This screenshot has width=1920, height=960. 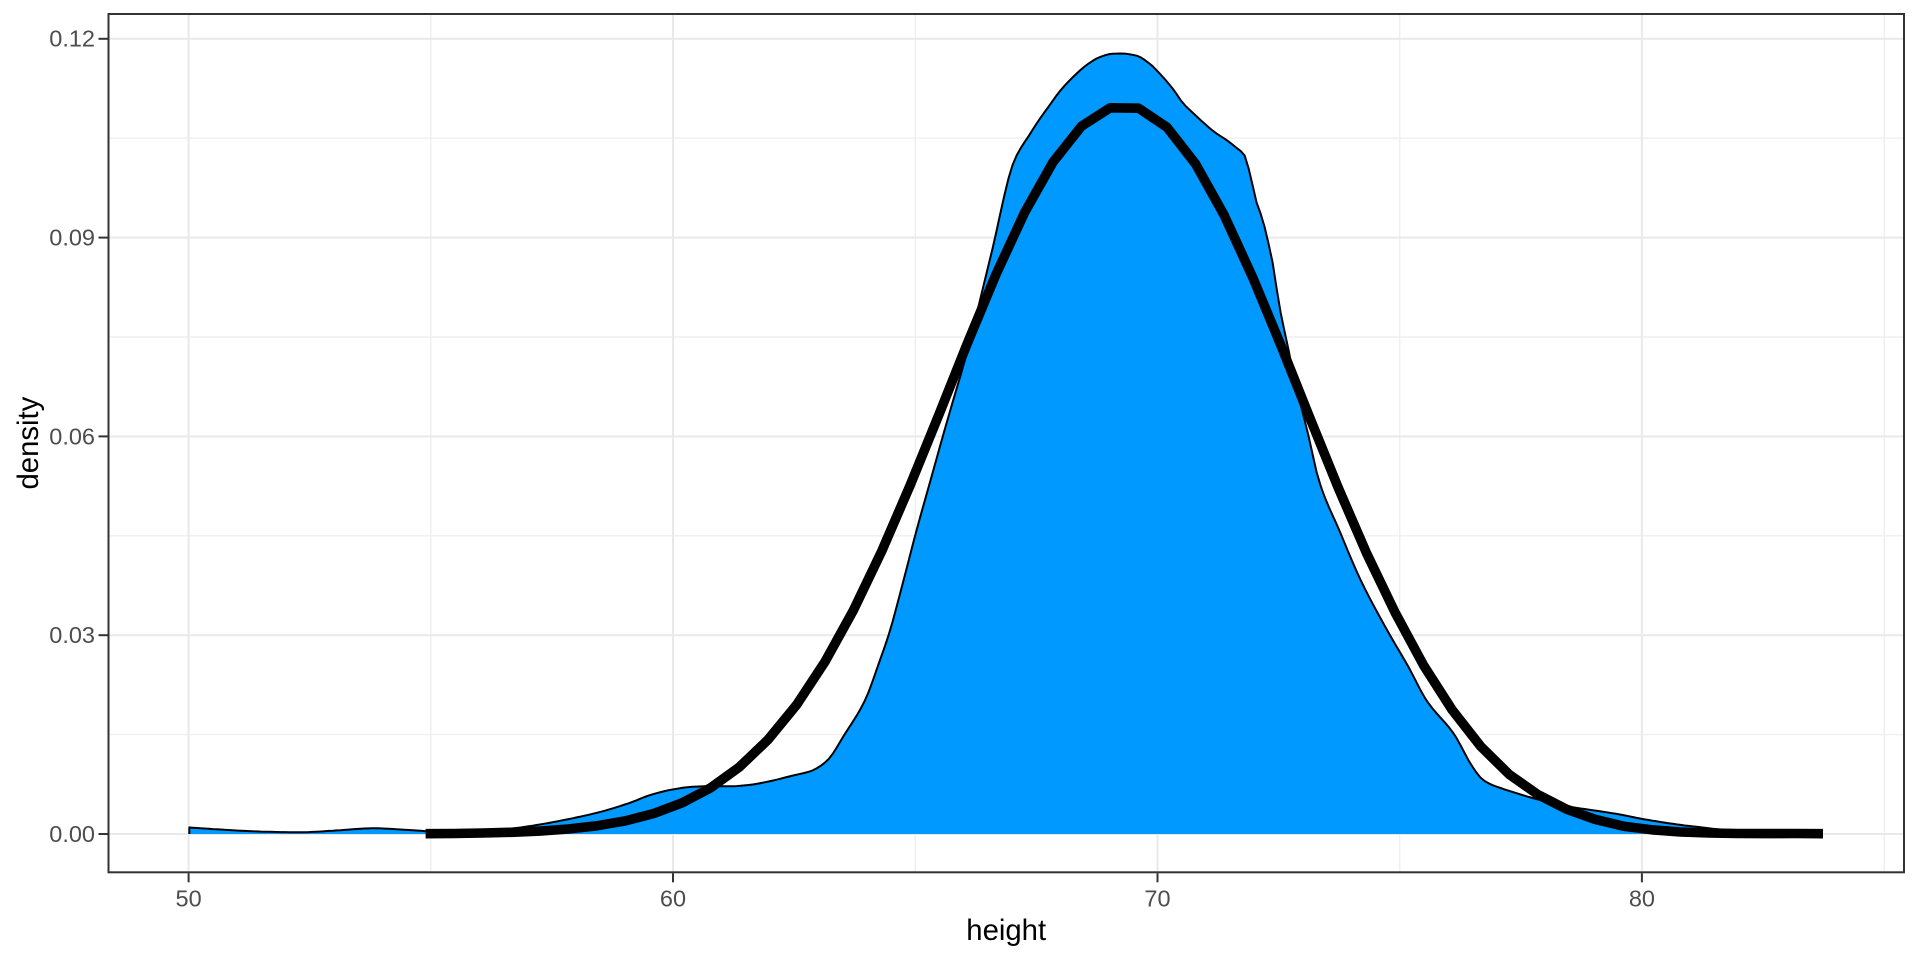 I want to click on svg-text: 80, so click(x=1642, y=898).